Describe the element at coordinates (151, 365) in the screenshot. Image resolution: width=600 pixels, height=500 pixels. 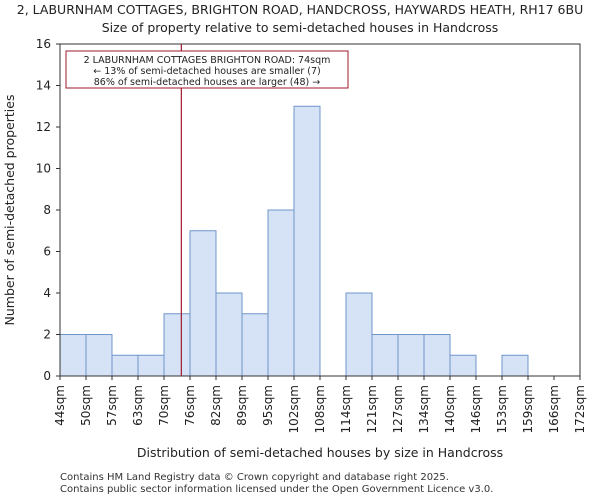
I see `bar-63sqm` at that location.